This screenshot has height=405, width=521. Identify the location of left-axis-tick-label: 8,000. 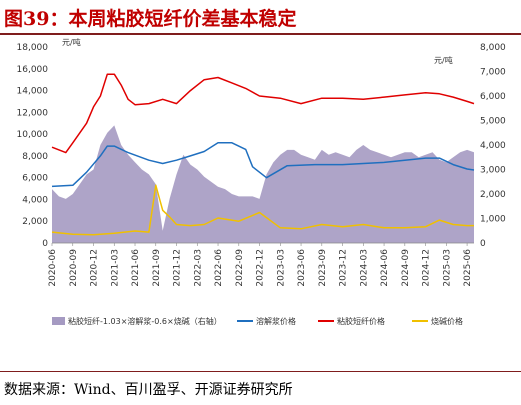
(35, 157).